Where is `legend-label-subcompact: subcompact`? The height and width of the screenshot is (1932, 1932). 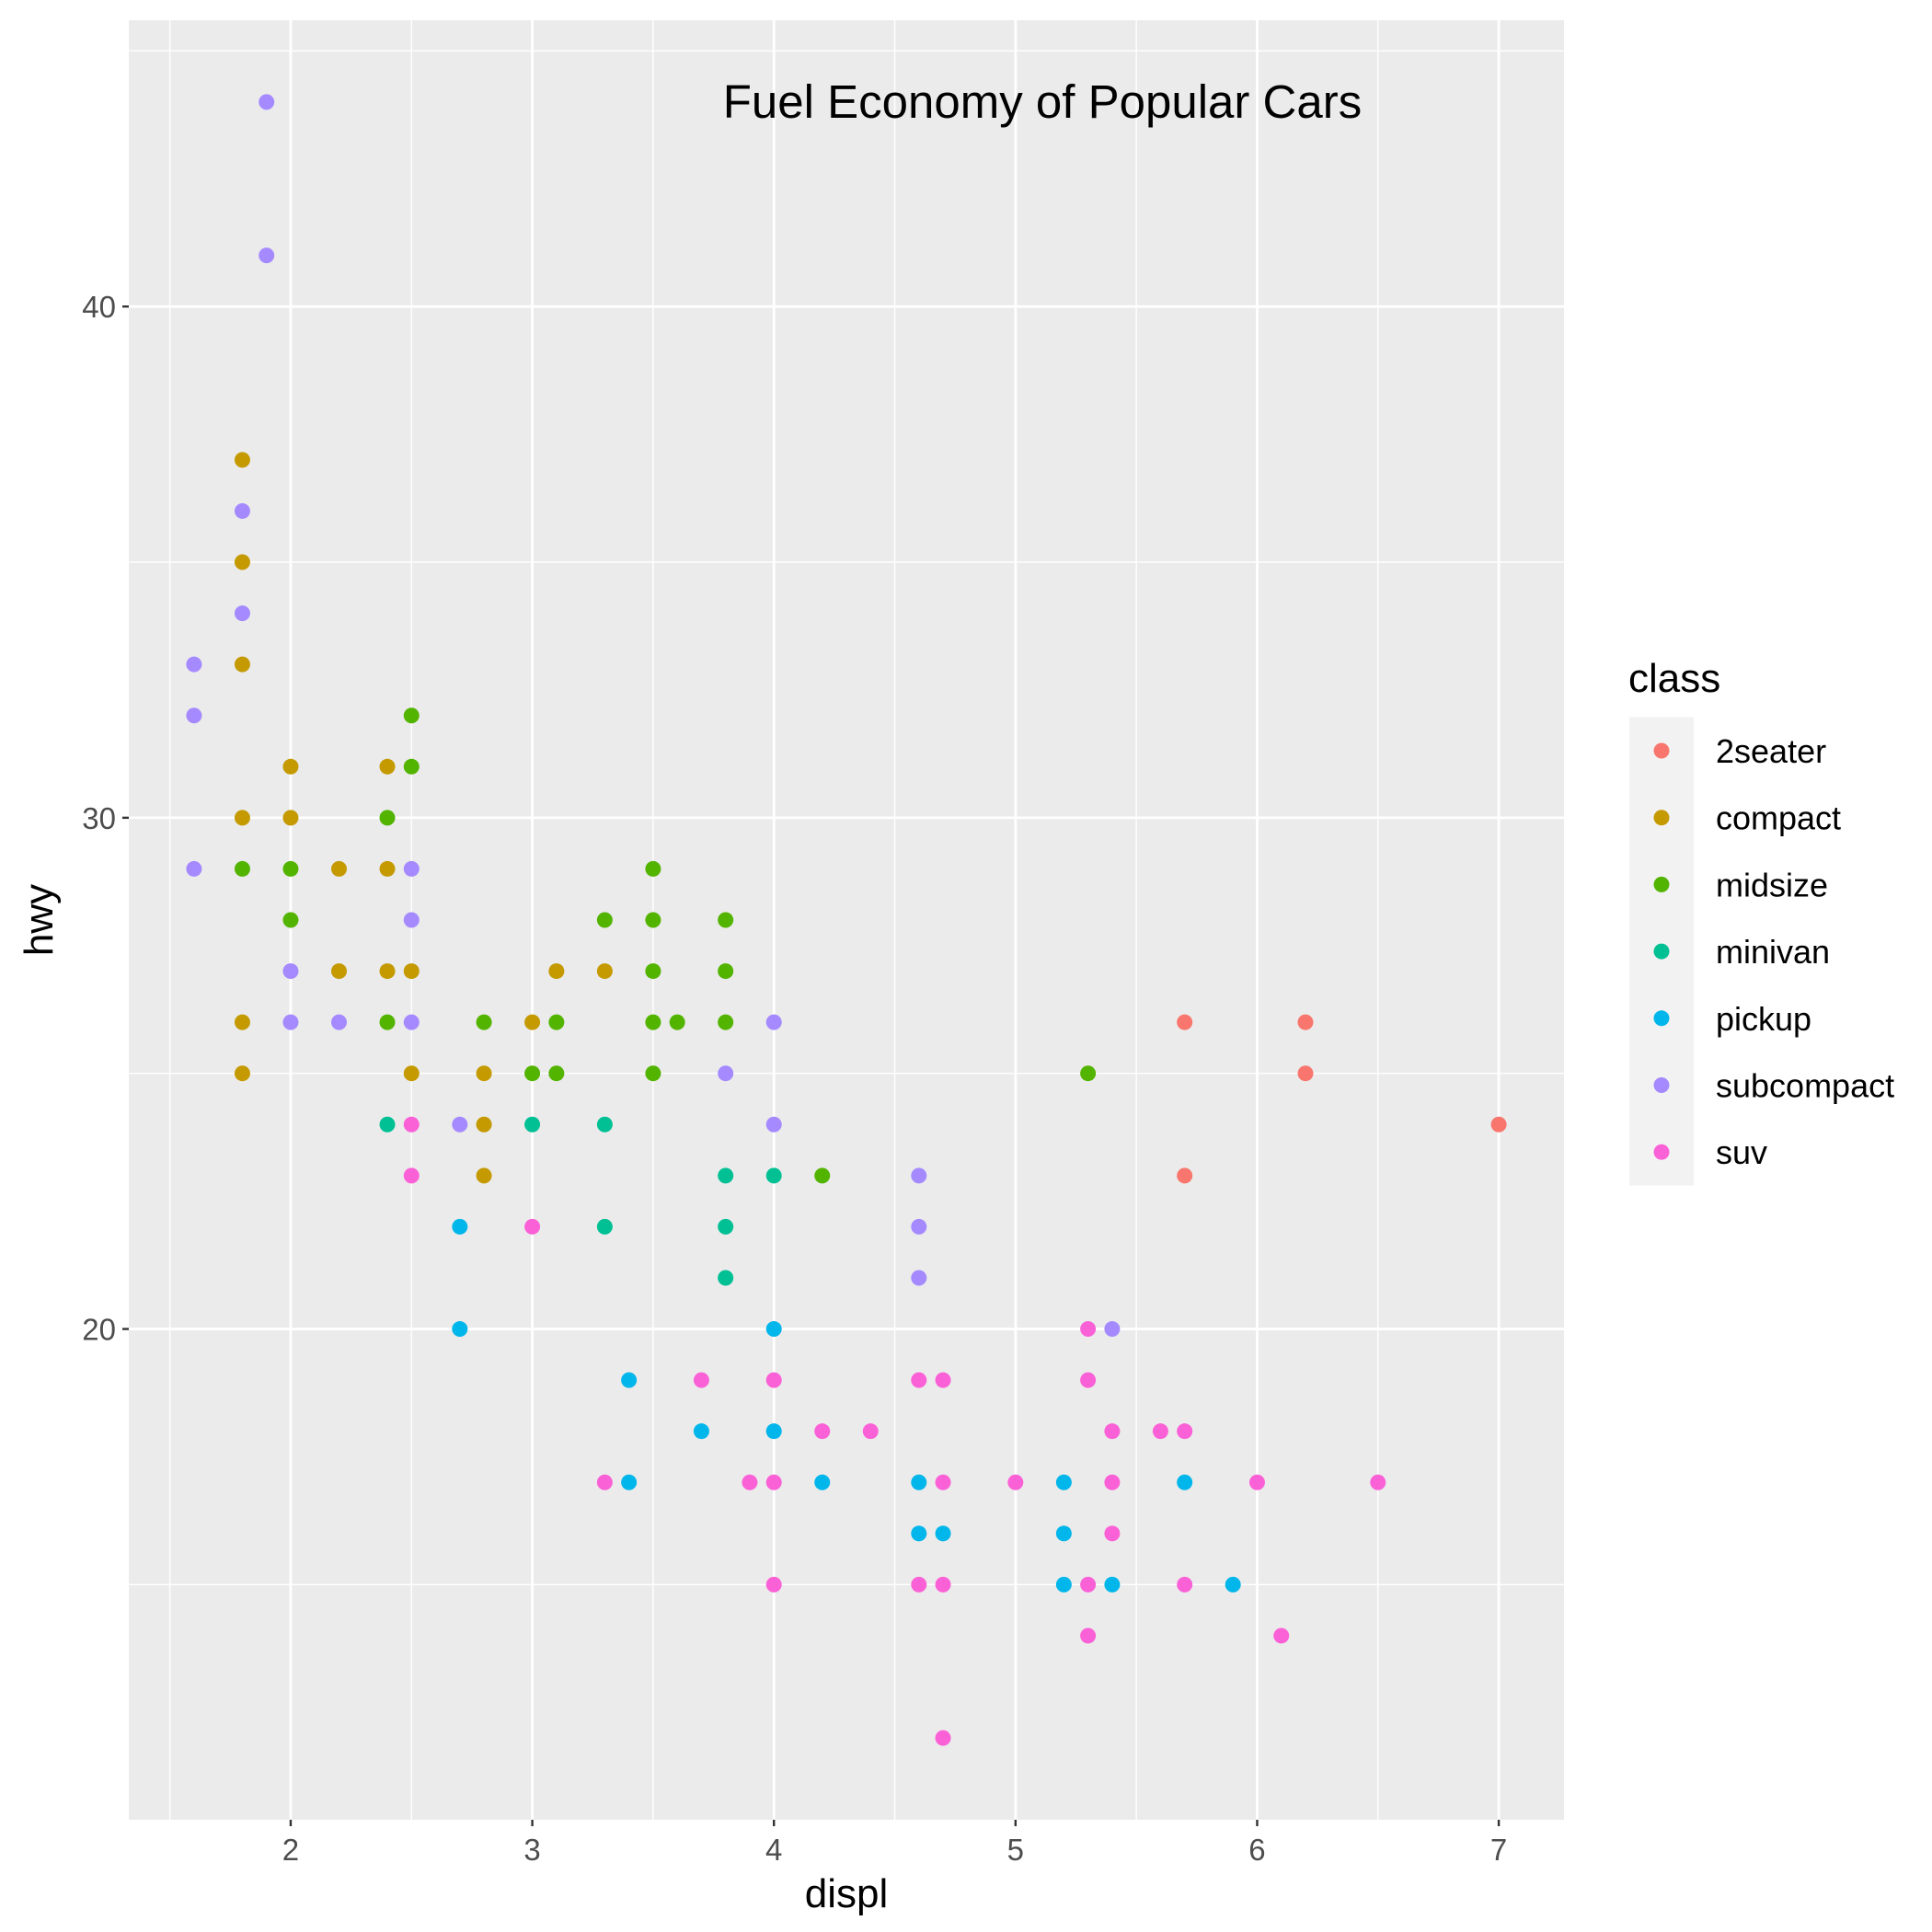 legend-label-subcompact: subcompact is located at coordinates (1805, 1086).